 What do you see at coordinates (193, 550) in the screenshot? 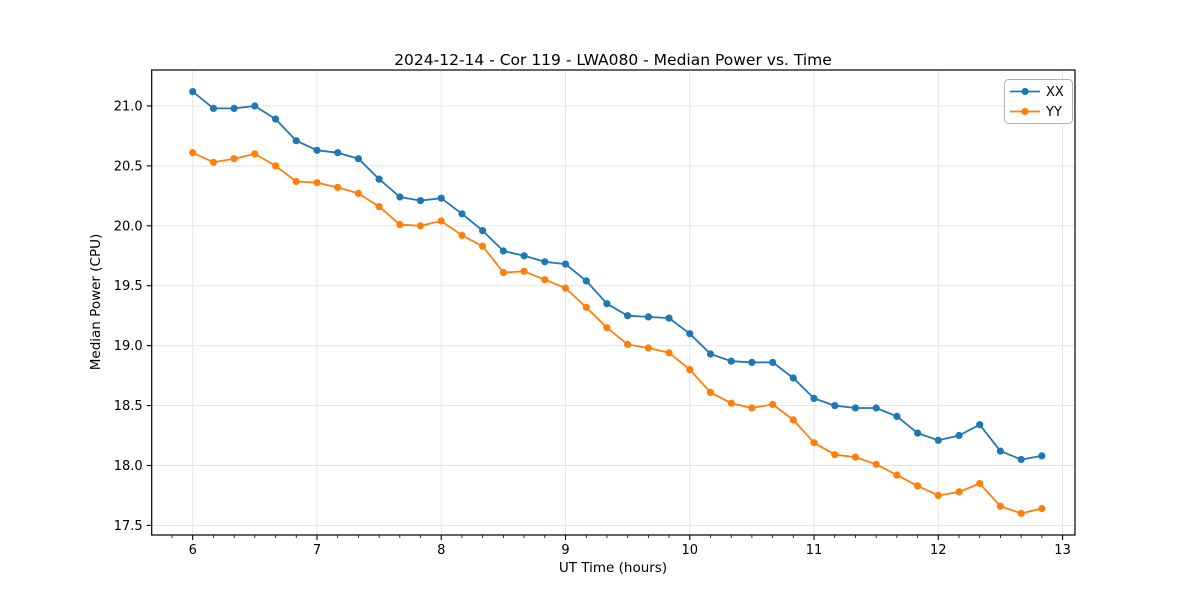
I see `x-tick-label: 6` at bounding box center [193, 550].